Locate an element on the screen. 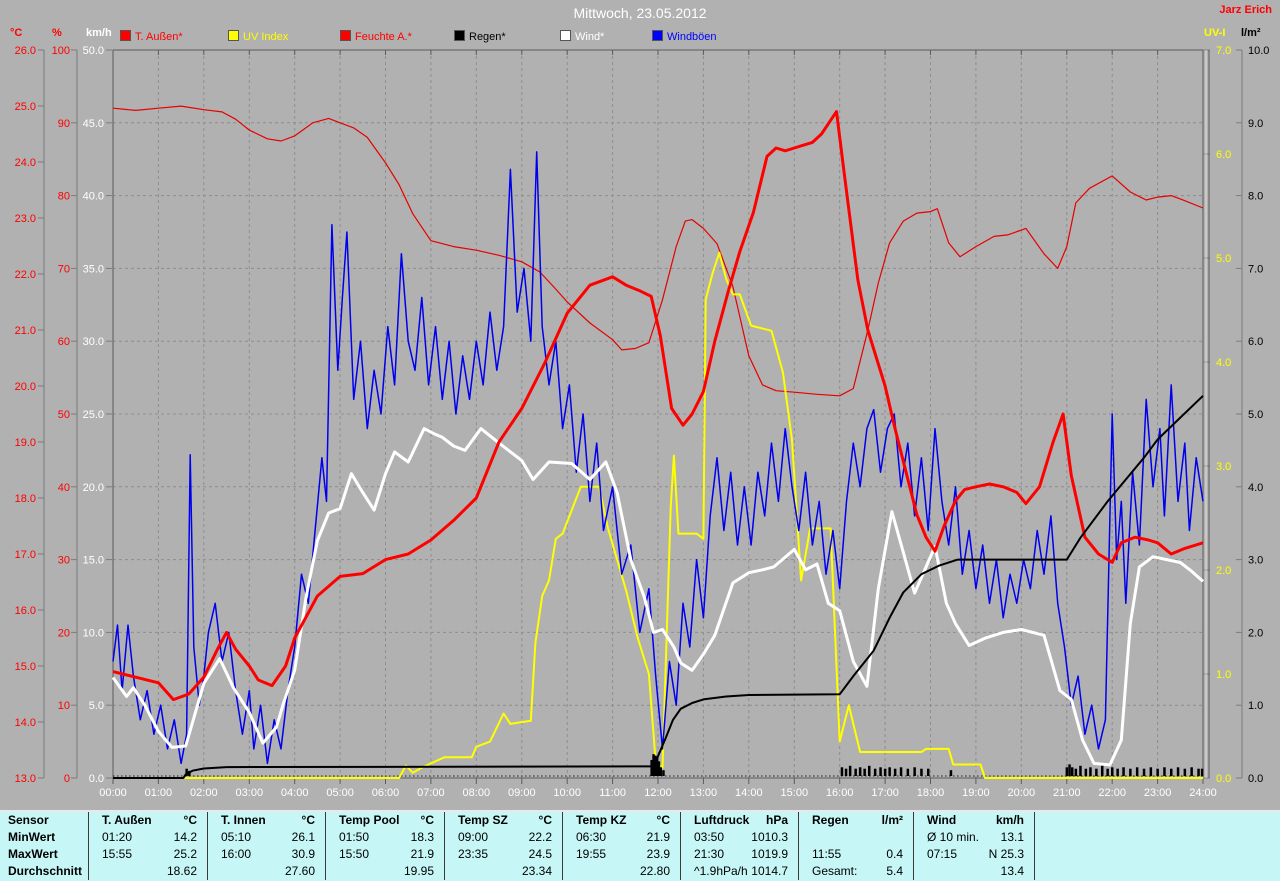 Image resolution: width=1280 pixels, height=881 pixels. svg-text: 7.0 is located at coordinates (1255, 269).